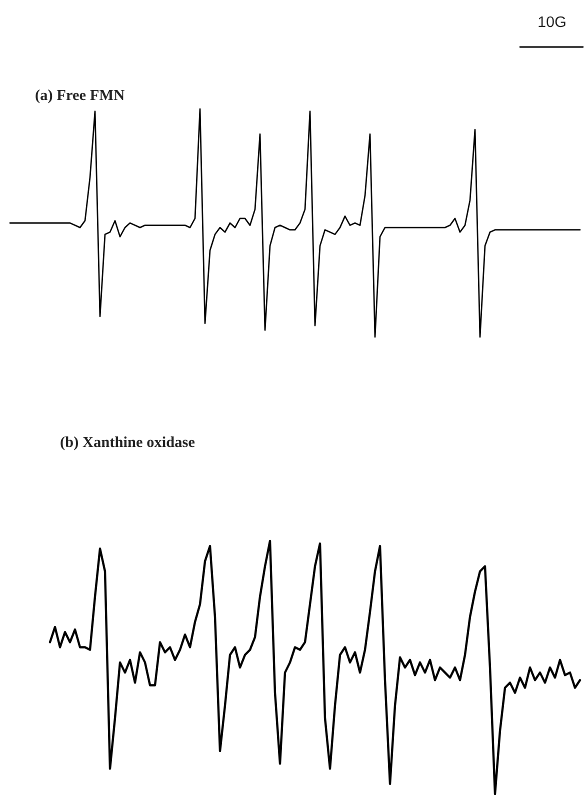 This screenshot has height=796, width=584. I want to click on text: 10G, so click(552, 22).